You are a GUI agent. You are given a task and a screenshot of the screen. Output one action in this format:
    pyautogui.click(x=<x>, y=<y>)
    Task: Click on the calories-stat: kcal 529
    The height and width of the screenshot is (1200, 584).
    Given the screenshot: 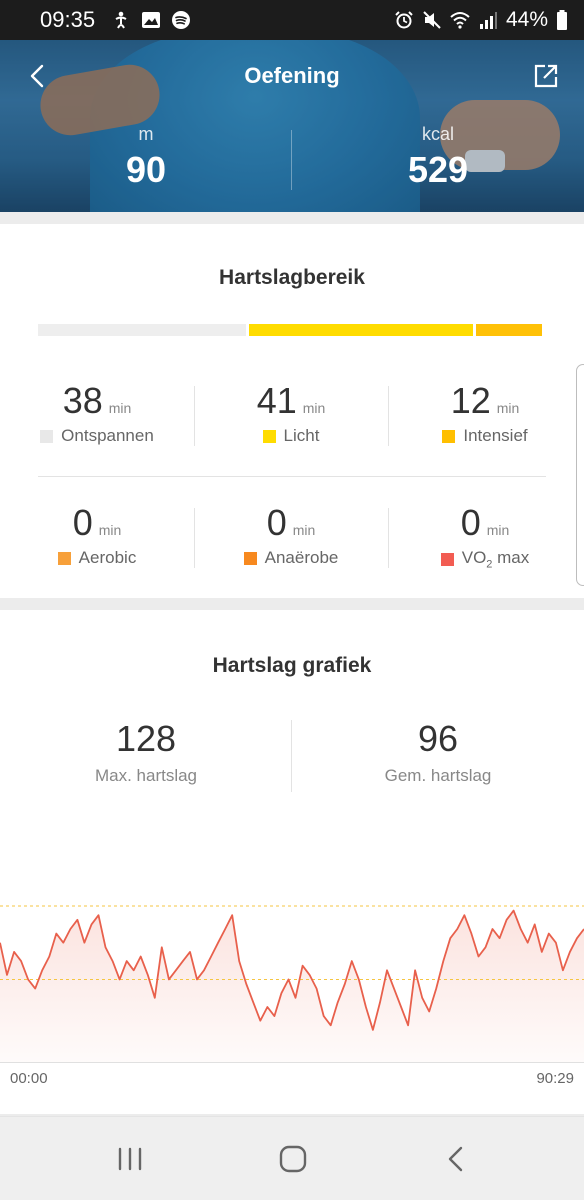 What is the action you would take?
    pyautogui.click(x=438, y=157)
    